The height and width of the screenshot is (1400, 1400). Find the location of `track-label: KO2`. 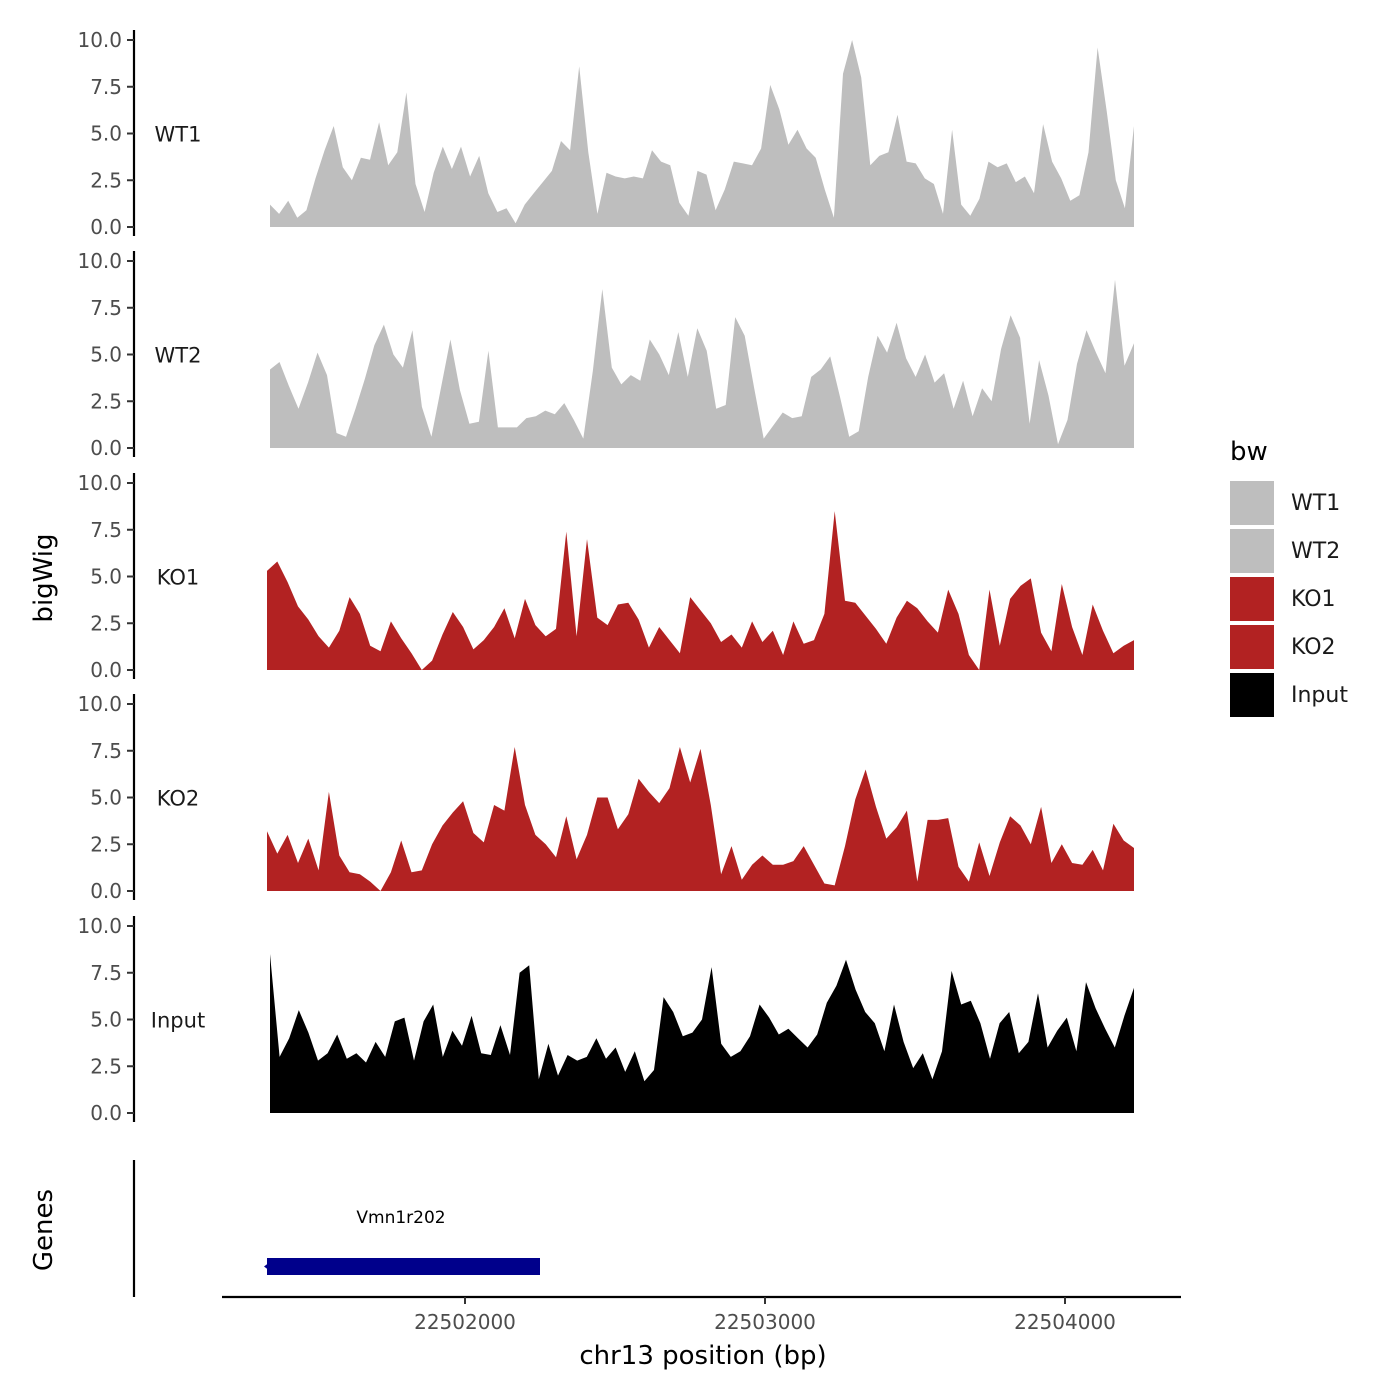

track-label: KO2 is located at coordinates (178, 799).